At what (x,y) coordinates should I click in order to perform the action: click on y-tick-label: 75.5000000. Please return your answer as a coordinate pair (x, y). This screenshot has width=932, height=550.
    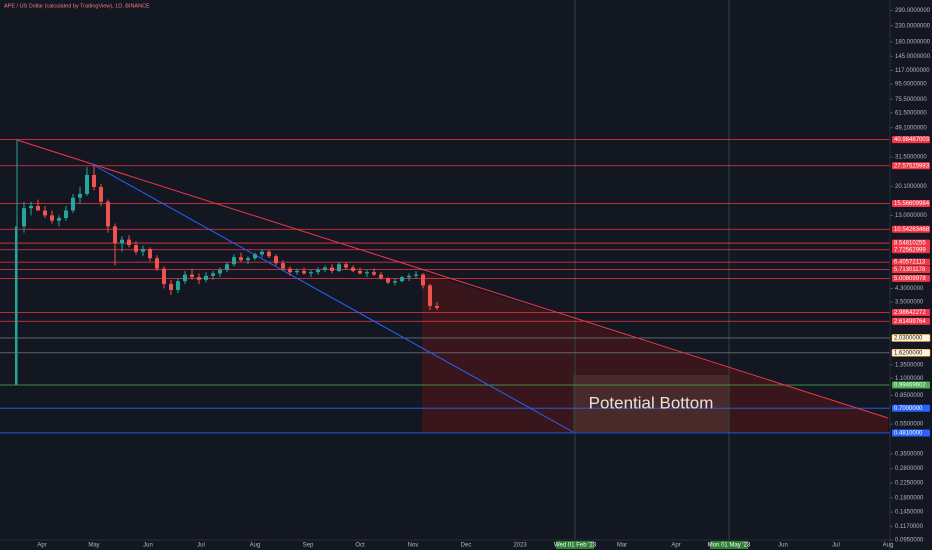
    Looking at the image, I should click on (911, 100).